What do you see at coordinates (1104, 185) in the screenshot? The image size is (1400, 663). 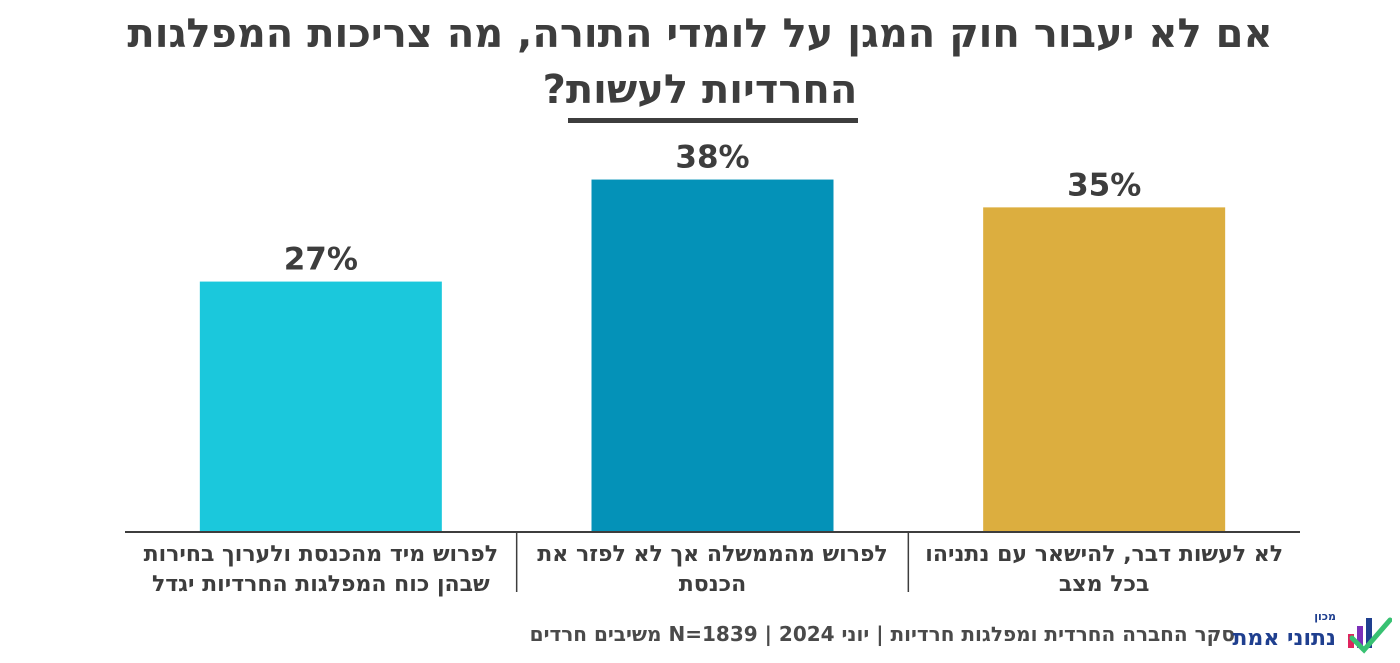 I see `value-label-1: 35%` at bounding box center [1104, 185].